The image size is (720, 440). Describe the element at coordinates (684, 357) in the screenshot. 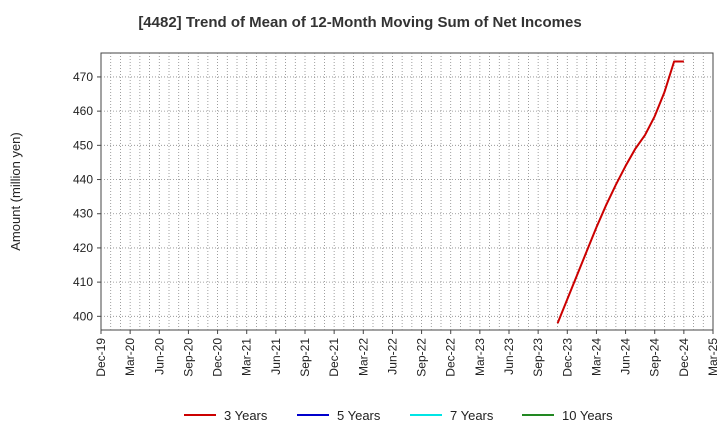

I see `x-tick-label: Dec-24` at that location.